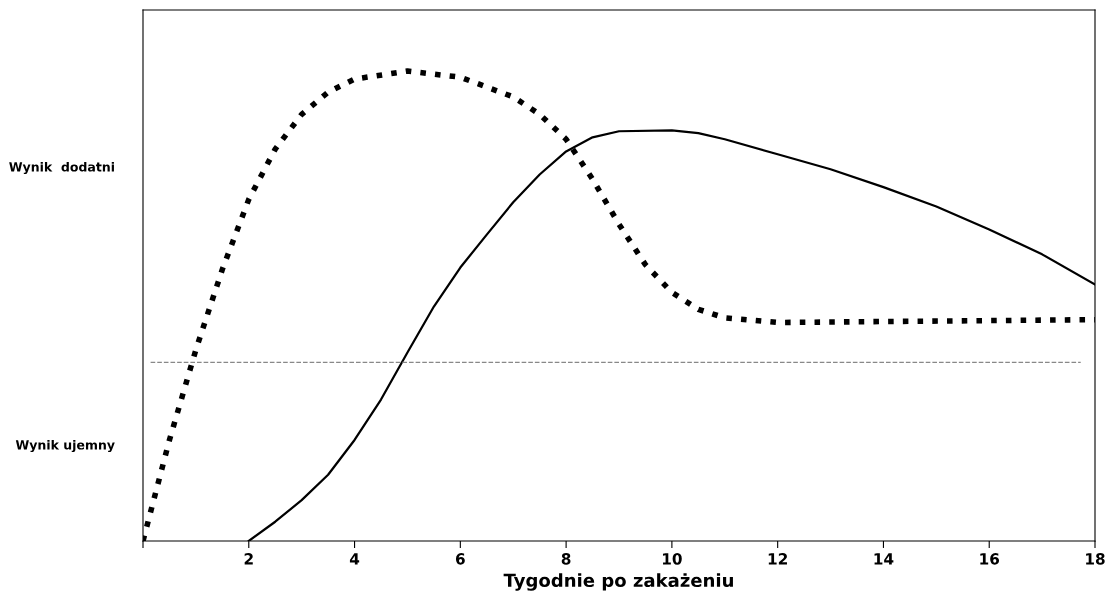  Describe the element at coordinates (1095, 559) in the screenshot. I see `x-tick-label: 18` at that location.